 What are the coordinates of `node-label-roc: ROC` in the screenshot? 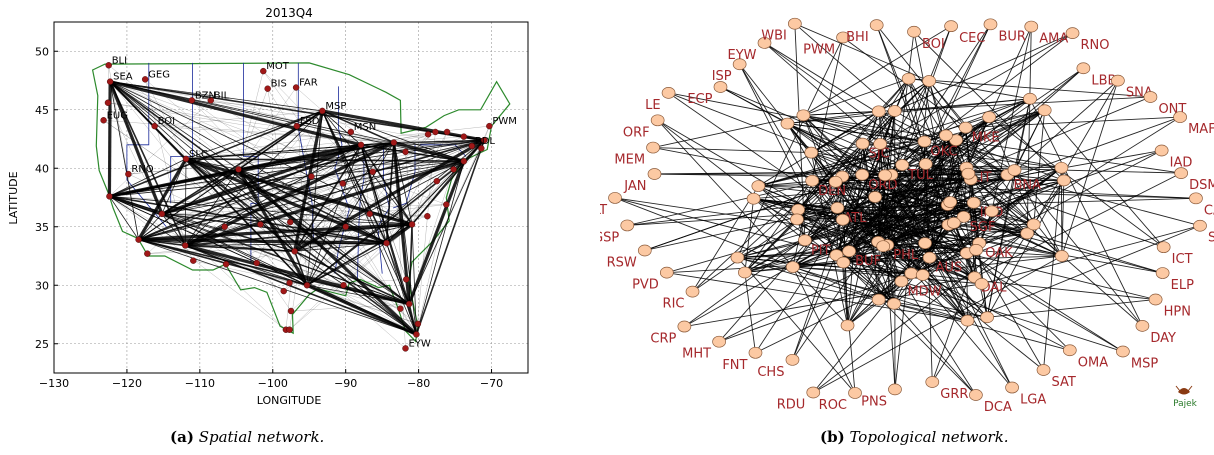 It's located at (833, 405).